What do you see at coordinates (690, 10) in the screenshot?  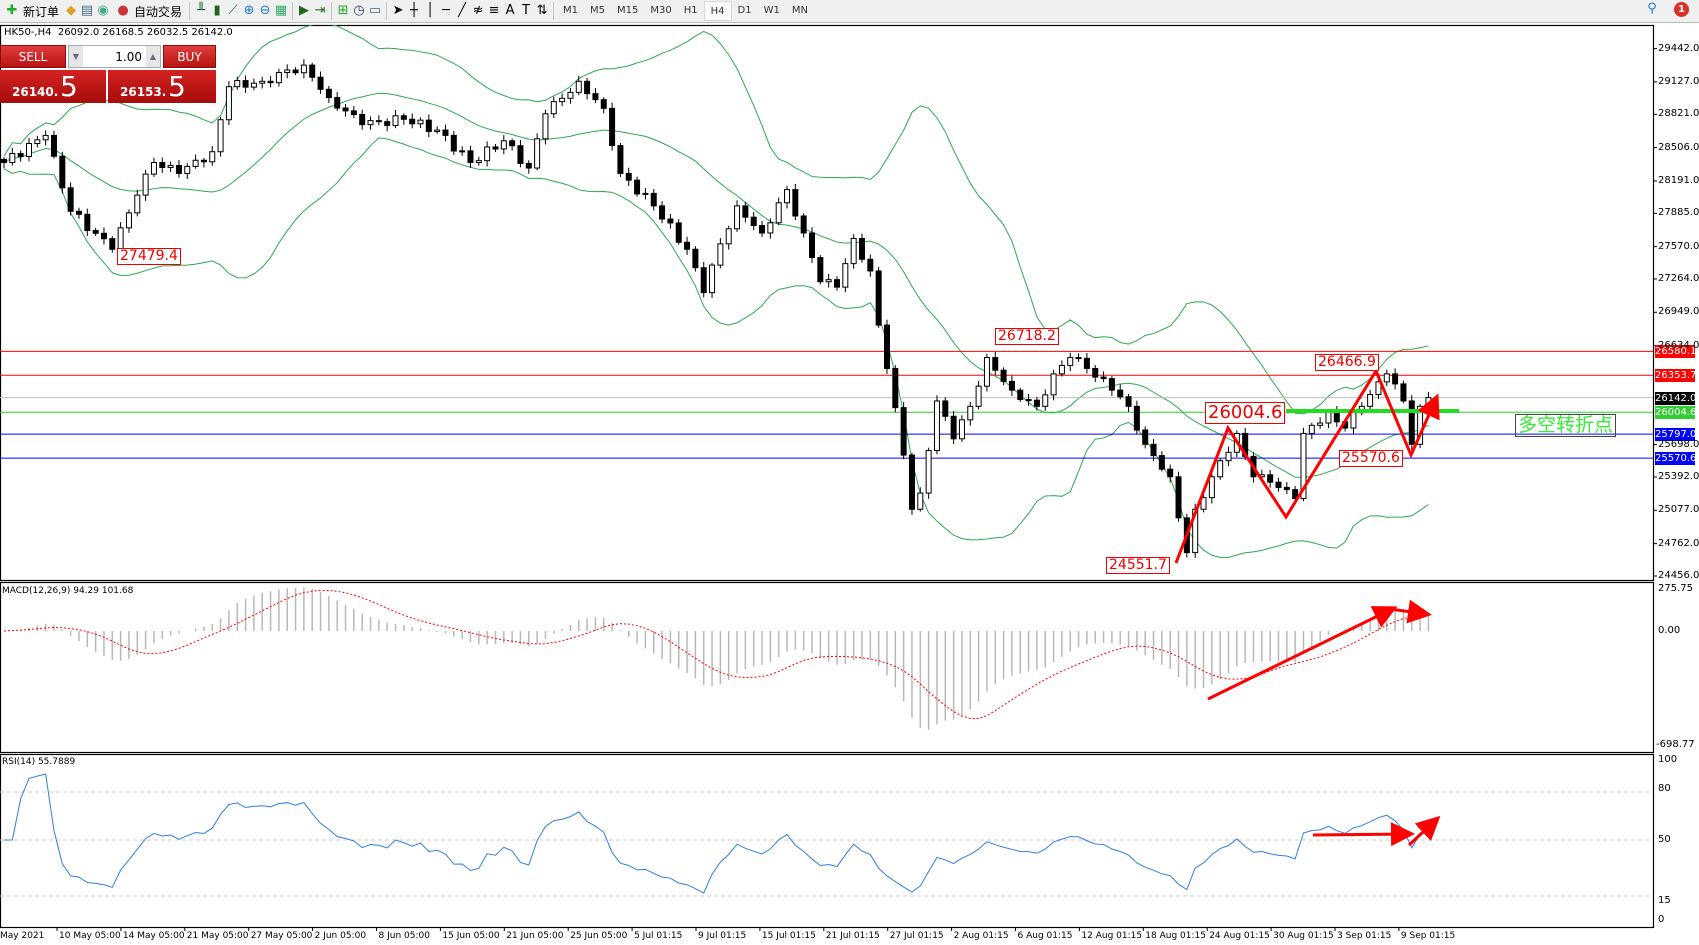 I see `timeframe-h1: H1` at bounding box center [690, 10].